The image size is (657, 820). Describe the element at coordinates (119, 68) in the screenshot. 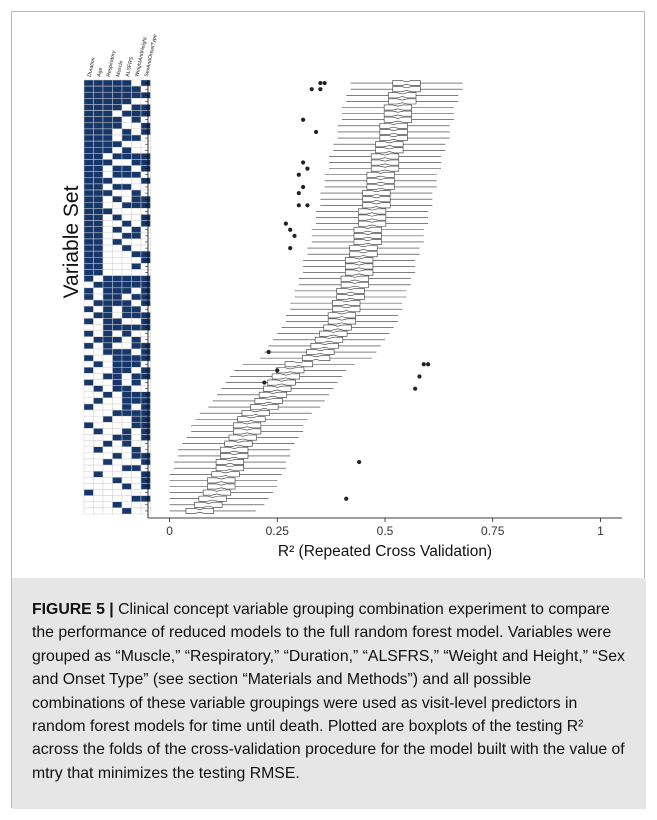

I see `variable-label: Muscle` at that location.